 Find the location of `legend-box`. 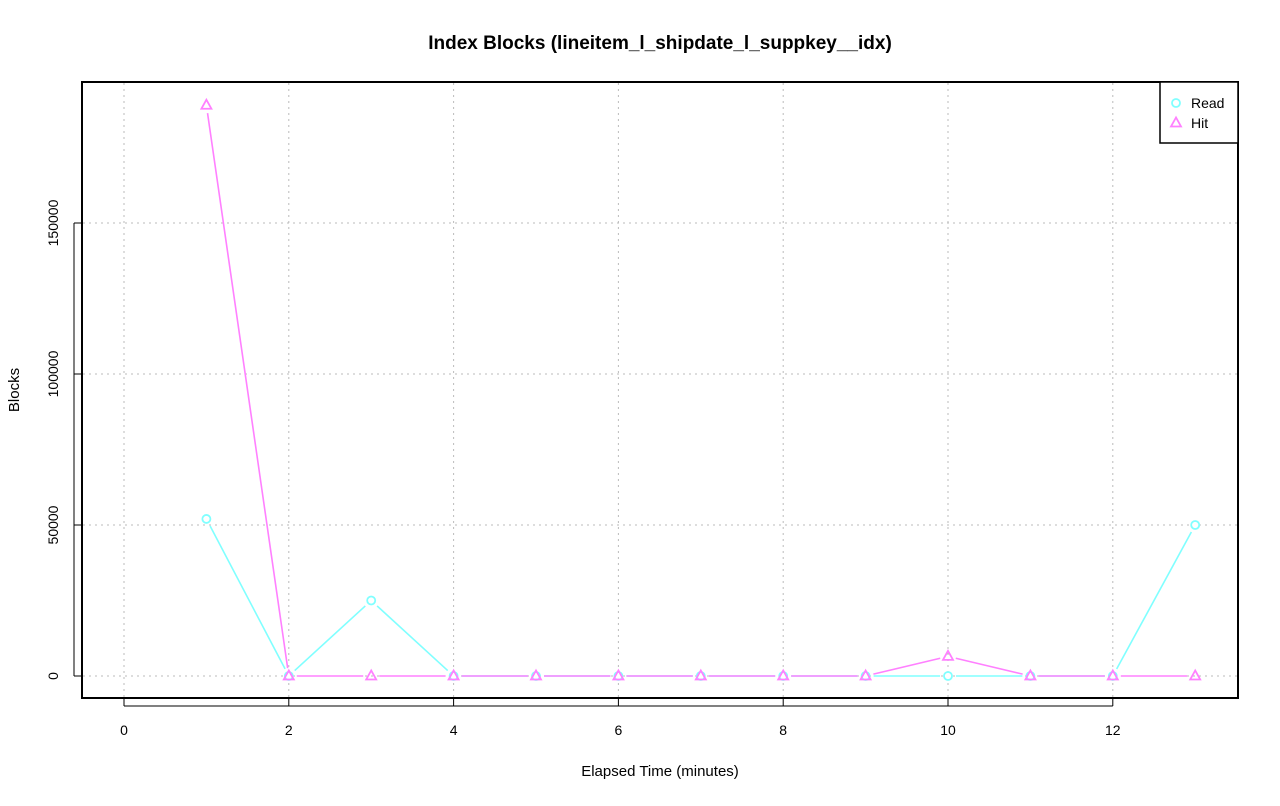

legend-box is located at coordinates (1199, 112).